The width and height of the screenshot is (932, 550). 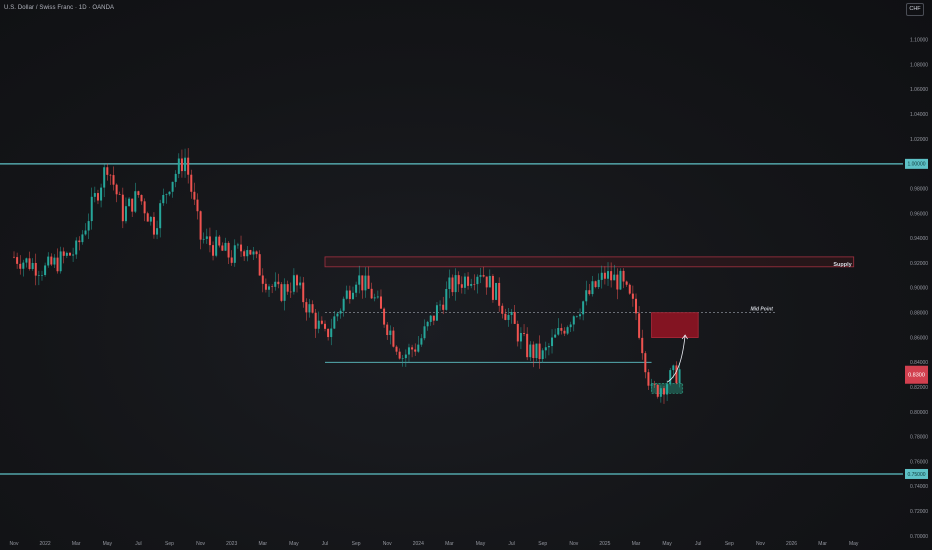 What do you see at coordinates (919, 537) in the screenshot?
I see `y-tick-label: 0.70000` at bounding box center [919, 537].